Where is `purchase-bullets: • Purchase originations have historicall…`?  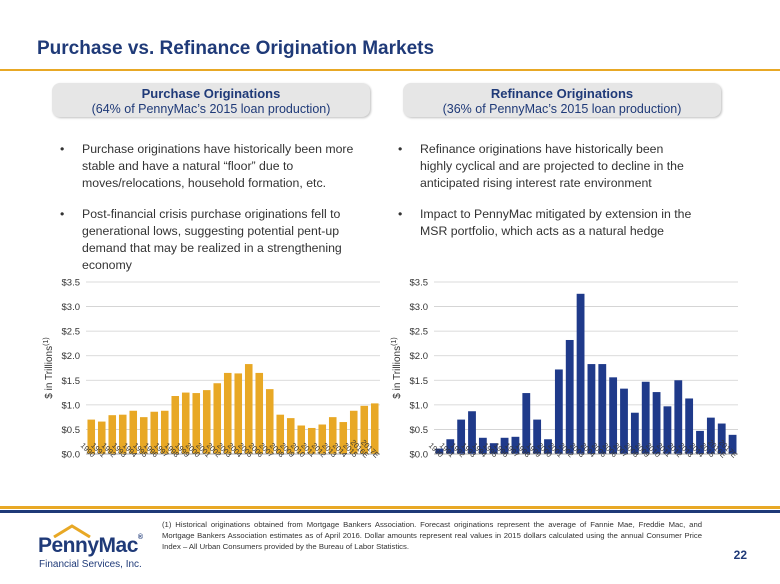 purchase-bullets: • Purchase originations have historicall… is located at coordinates (208, 214).